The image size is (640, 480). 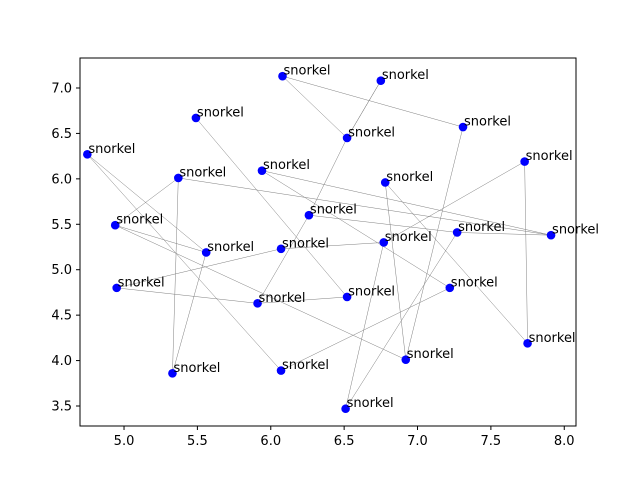 What do you see at coordinates (417, 441) in the screenshot?
I see `x-tick-label: 7.0` at bounding box center [417, 441].